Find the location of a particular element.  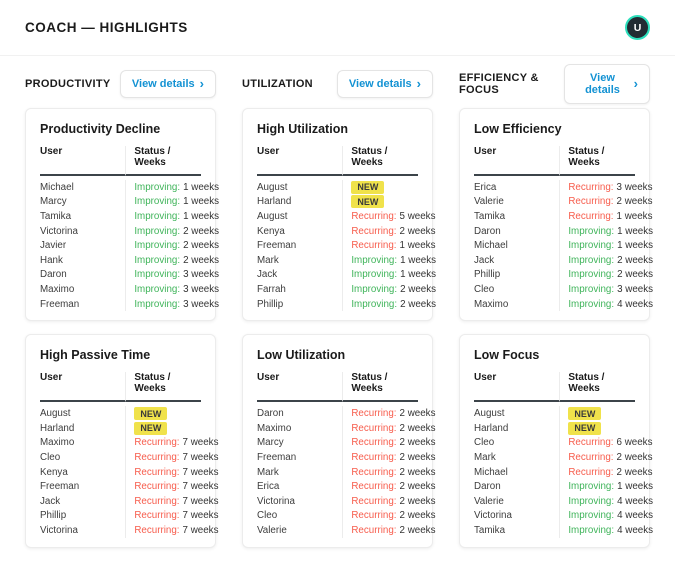

table-row: Tamika Improving: 4 weeks is located at coordinates (563, 530).